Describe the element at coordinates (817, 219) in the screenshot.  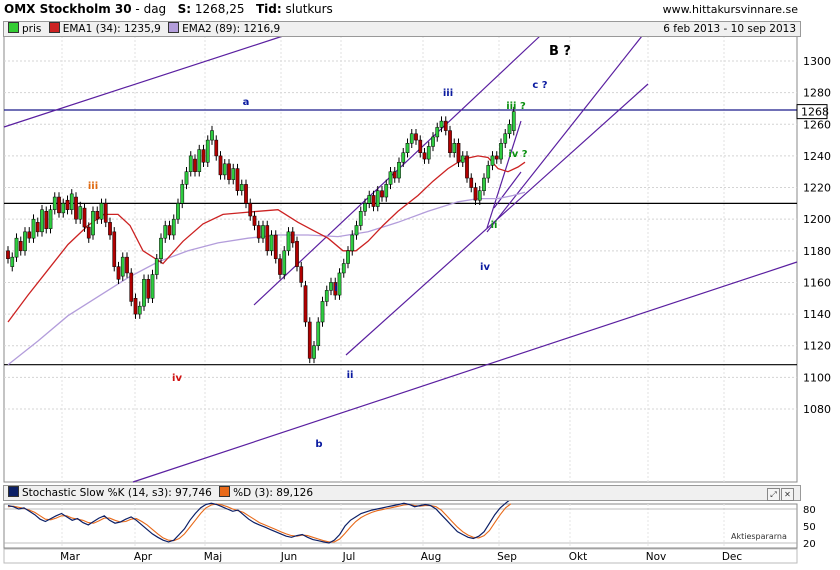
I see `y-tick-label: 1200` at that location.